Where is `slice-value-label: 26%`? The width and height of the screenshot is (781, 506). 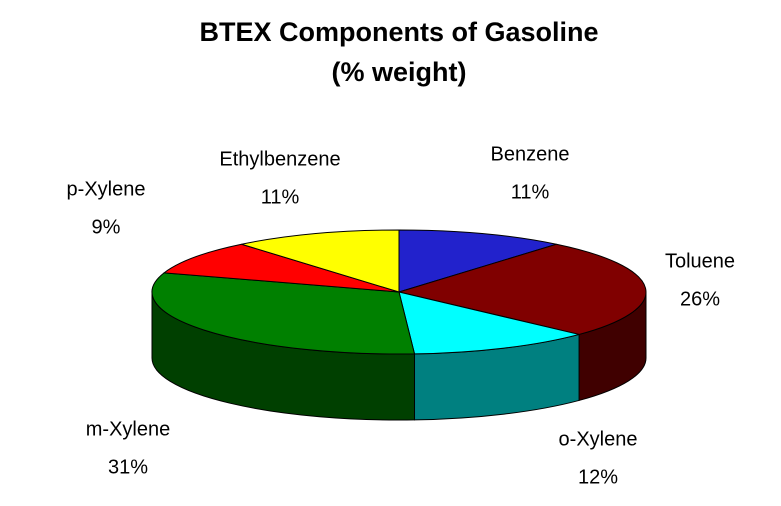
slice-value-label: 26% is located at coordinates (700, 299).